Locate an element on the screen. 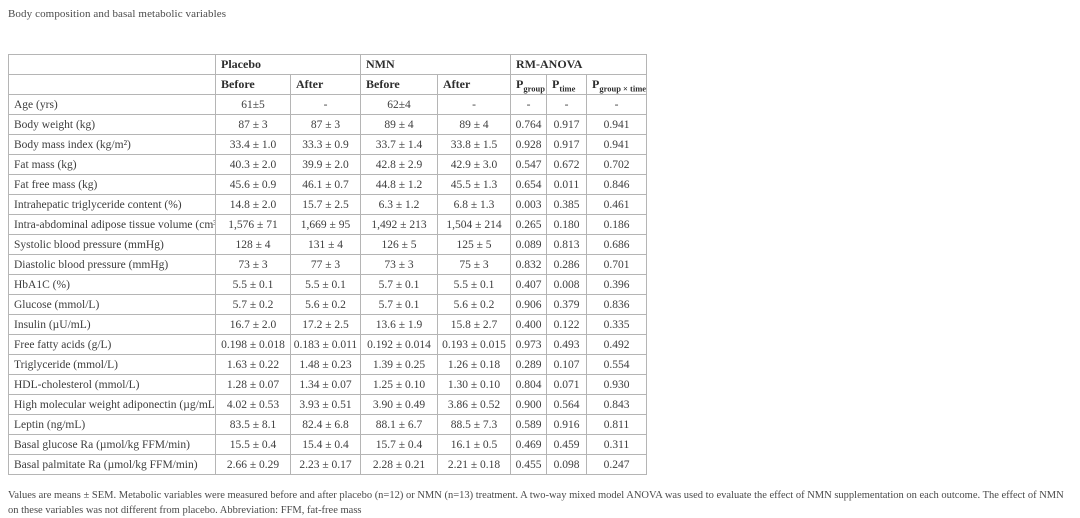 The height and width of the screenshot is (518, 1080). row-label: Basal glucose Ra (µmol/kg FFM/min) is located at coordinates (112, 444).